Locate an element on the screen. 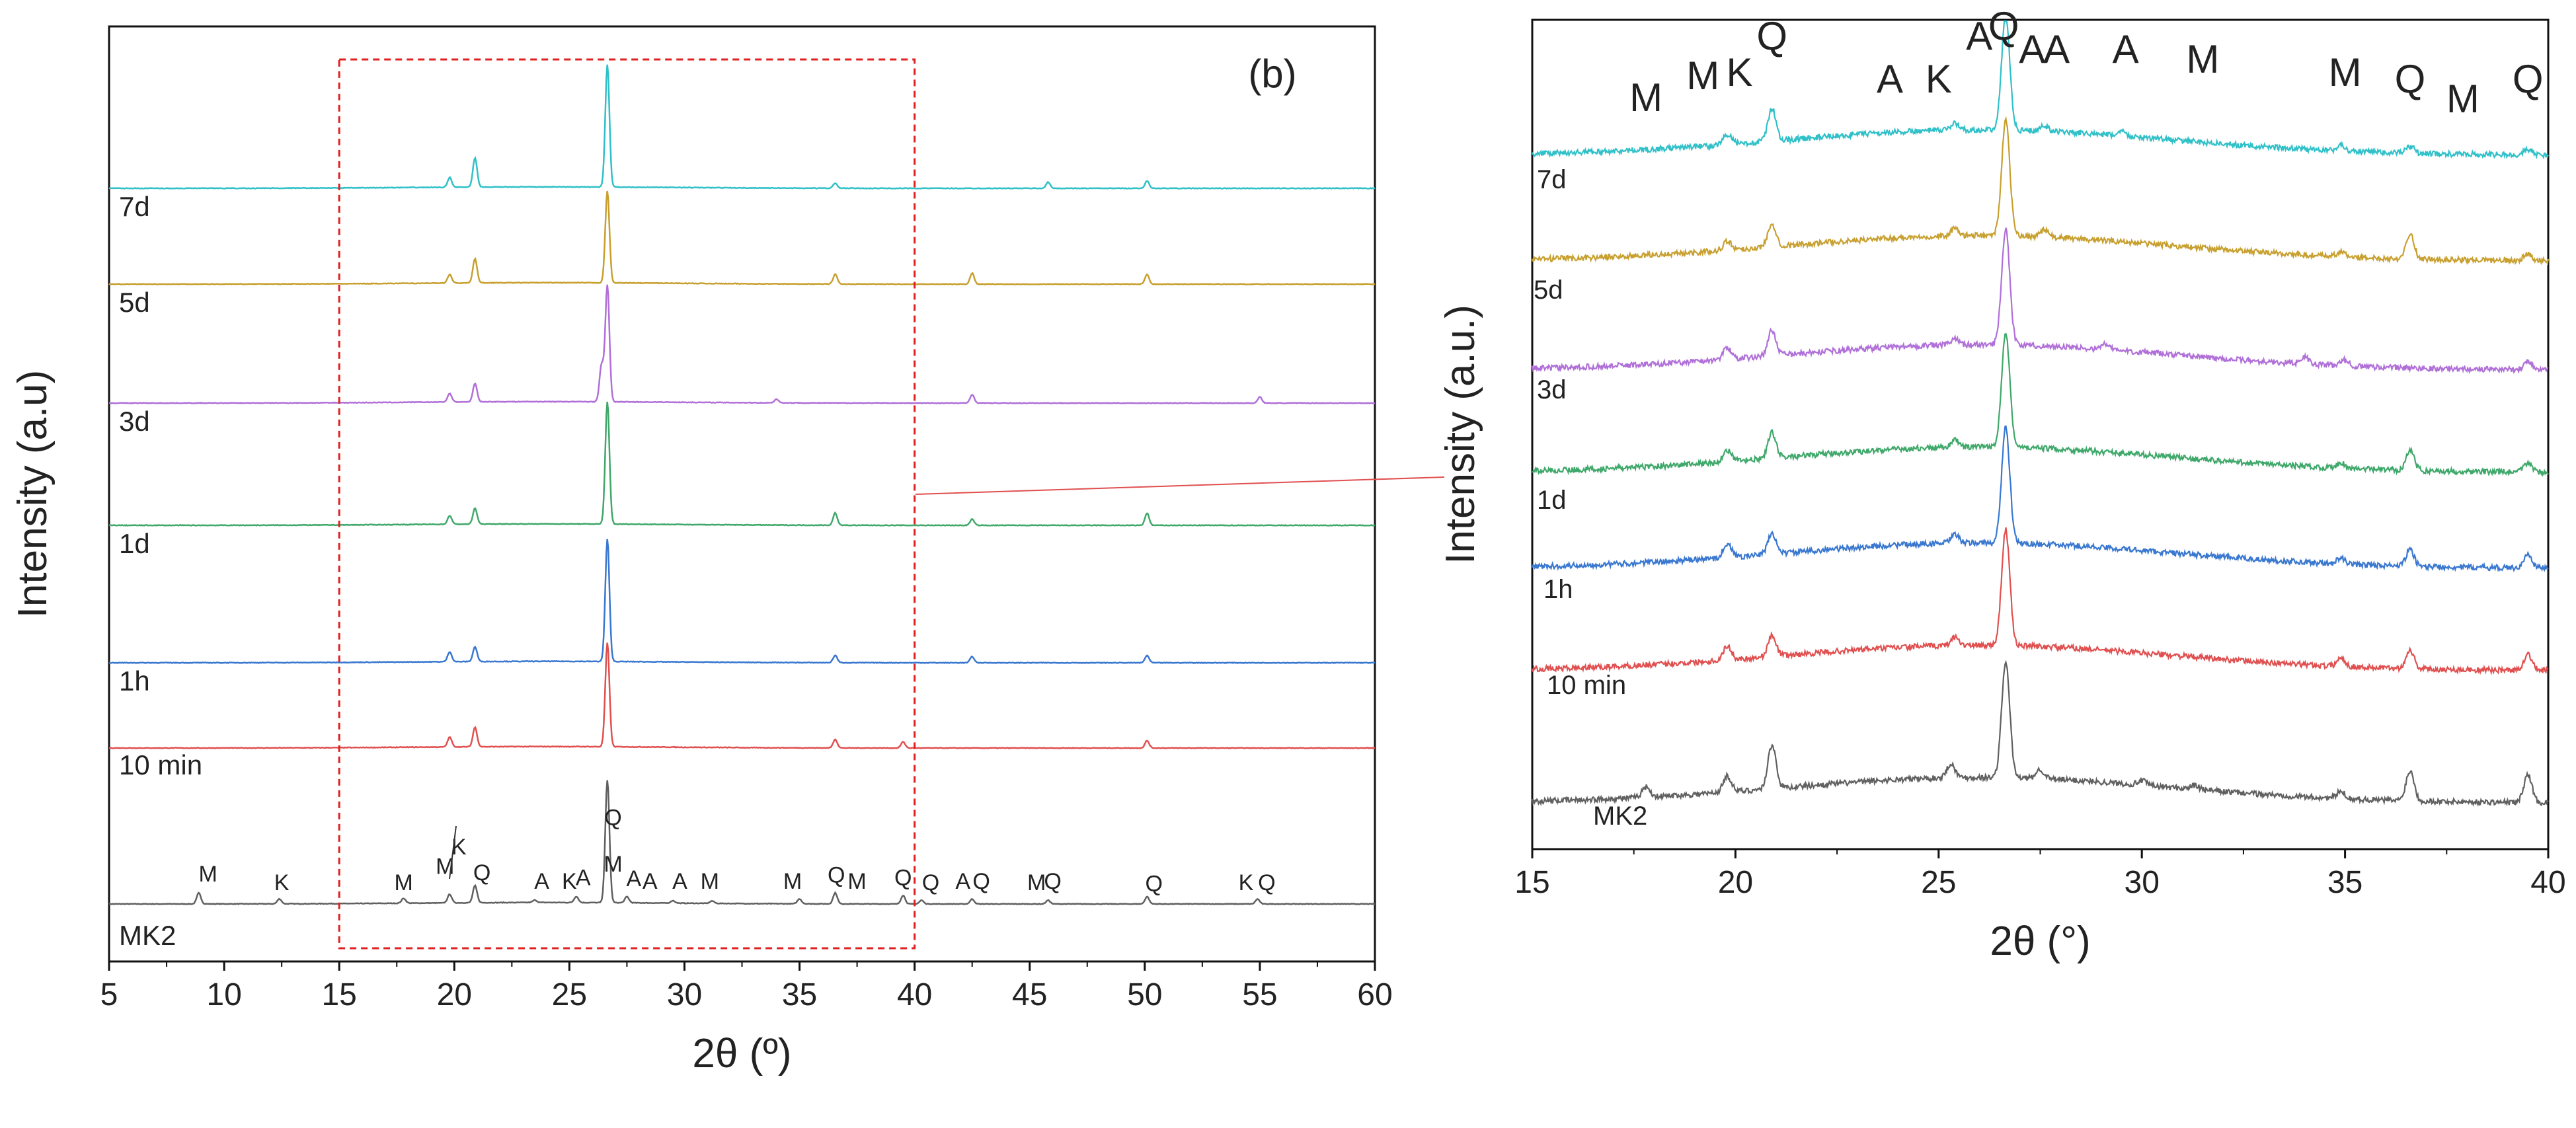  x-tick-label: 50 is located at coordinates (1144, 995).